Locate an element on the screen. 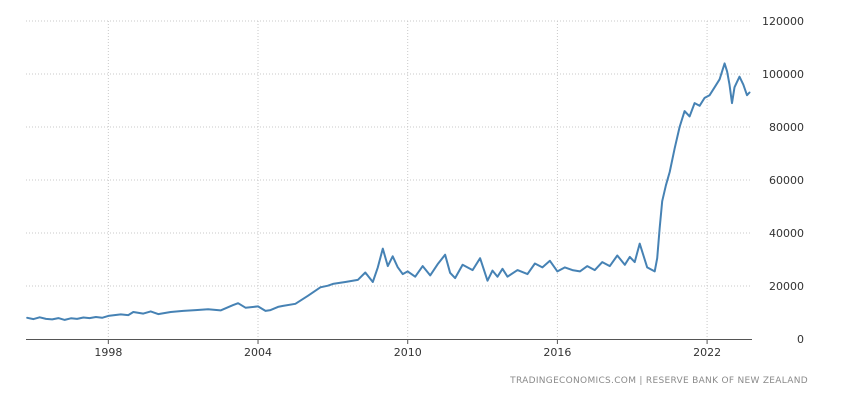 Image resolution: width=850 pixels, height=400 pixels. y-tick-label: 20000 is located at coordinates (786, 286).